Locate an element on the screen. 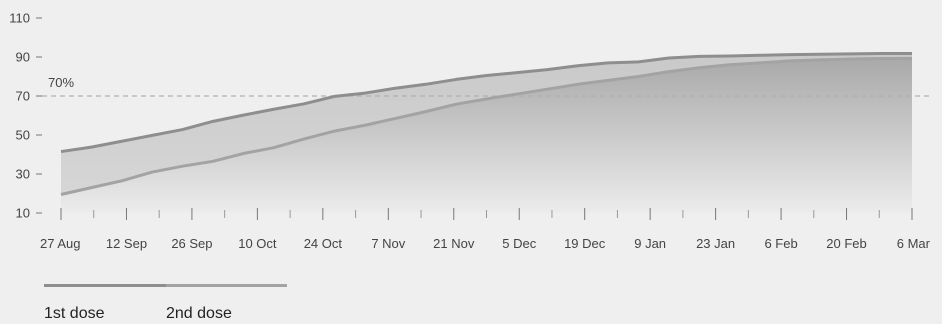  reference-line: 70% is located at coordinates (487, 86).